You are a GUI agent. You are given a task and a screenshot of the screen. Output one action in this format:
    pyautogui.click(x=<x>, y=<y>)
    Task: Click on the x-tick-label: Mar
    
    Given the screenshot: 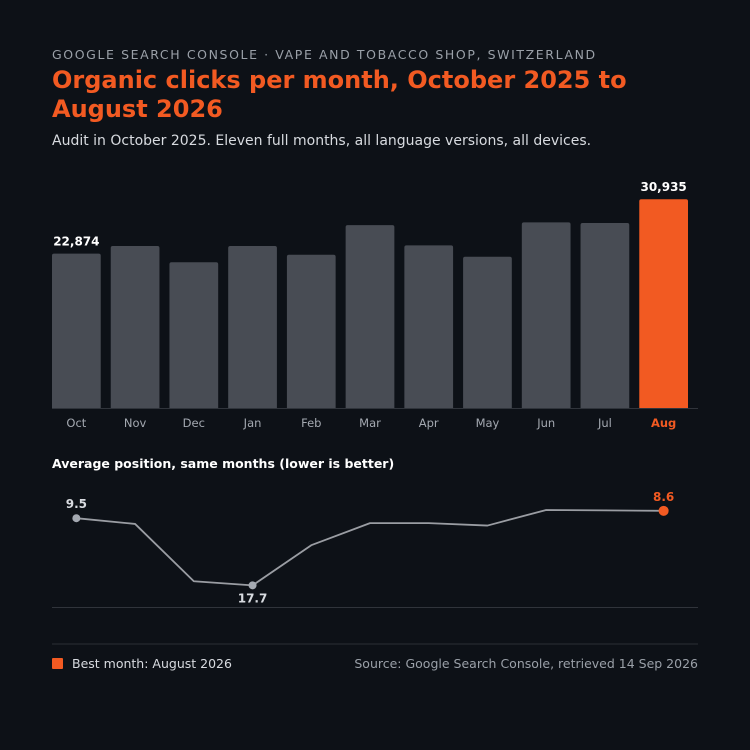 What is the action you would take?
    pyautogui.click(x=370, y=423)
    